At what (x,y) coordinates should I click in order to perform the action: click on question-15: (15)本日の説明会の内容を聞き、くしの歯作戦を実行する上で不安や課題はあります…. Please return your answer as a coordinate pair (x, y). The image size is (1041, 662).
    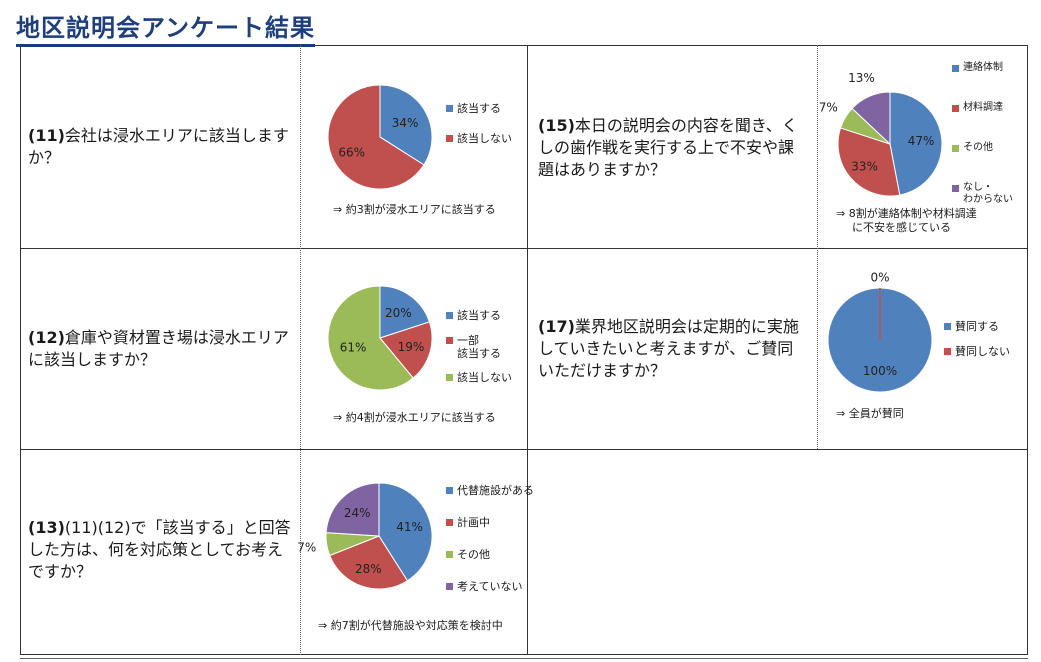
    Looking at the image, I should click on (672, 148).